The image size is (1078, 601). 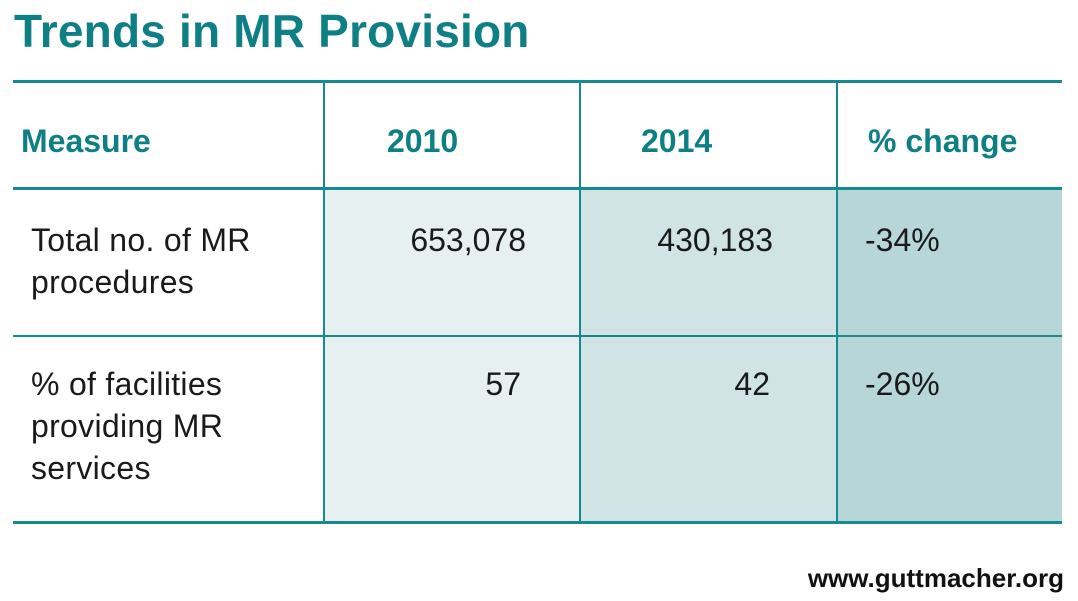 I want to click on row-2-2014: 42, so click(x=752, y=384).